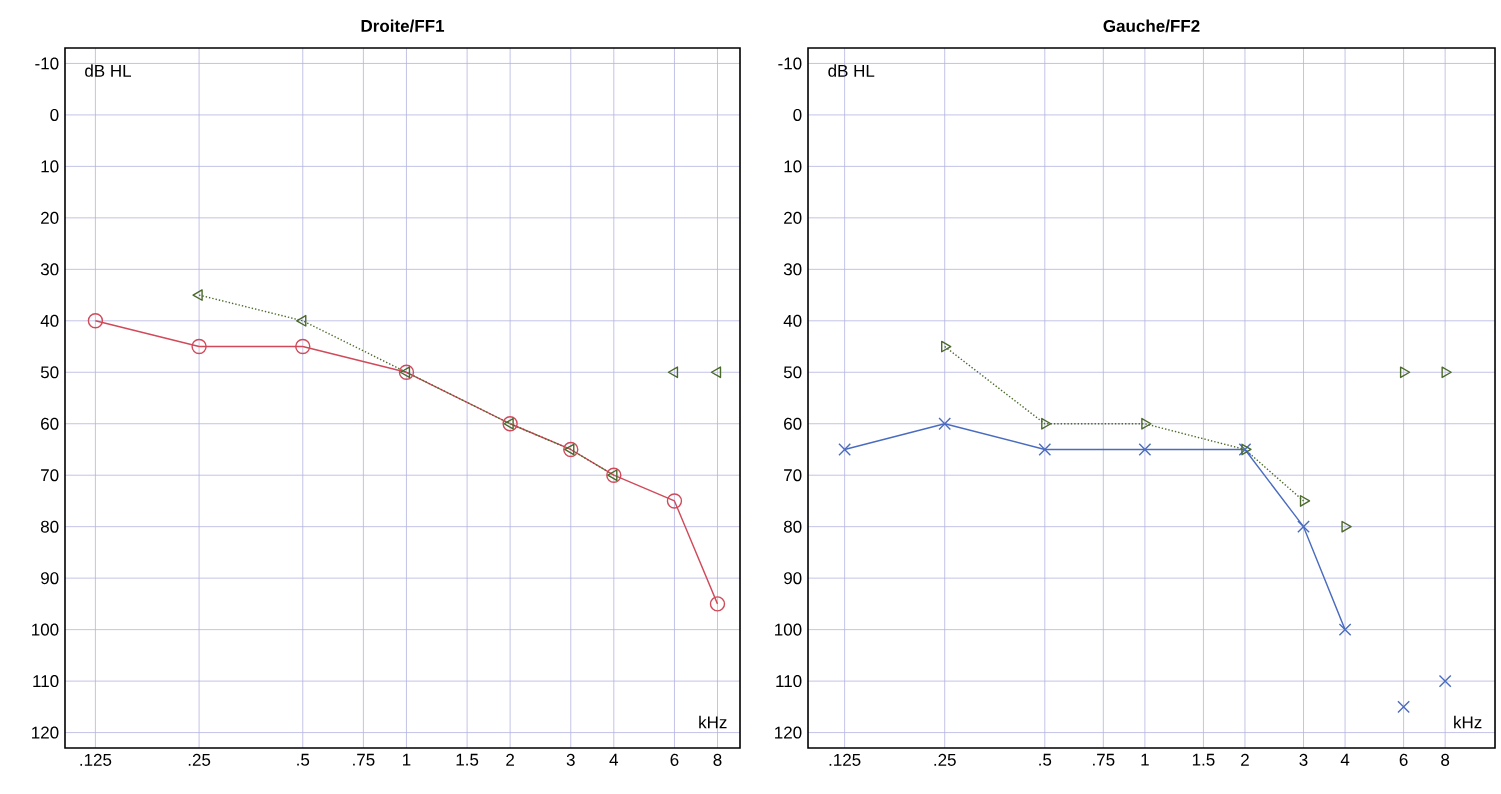  What do you see at coordinates (403, 26) in the screenshot?
I see `chart-title: Droite/FF1` at bounding box center [403, 26].